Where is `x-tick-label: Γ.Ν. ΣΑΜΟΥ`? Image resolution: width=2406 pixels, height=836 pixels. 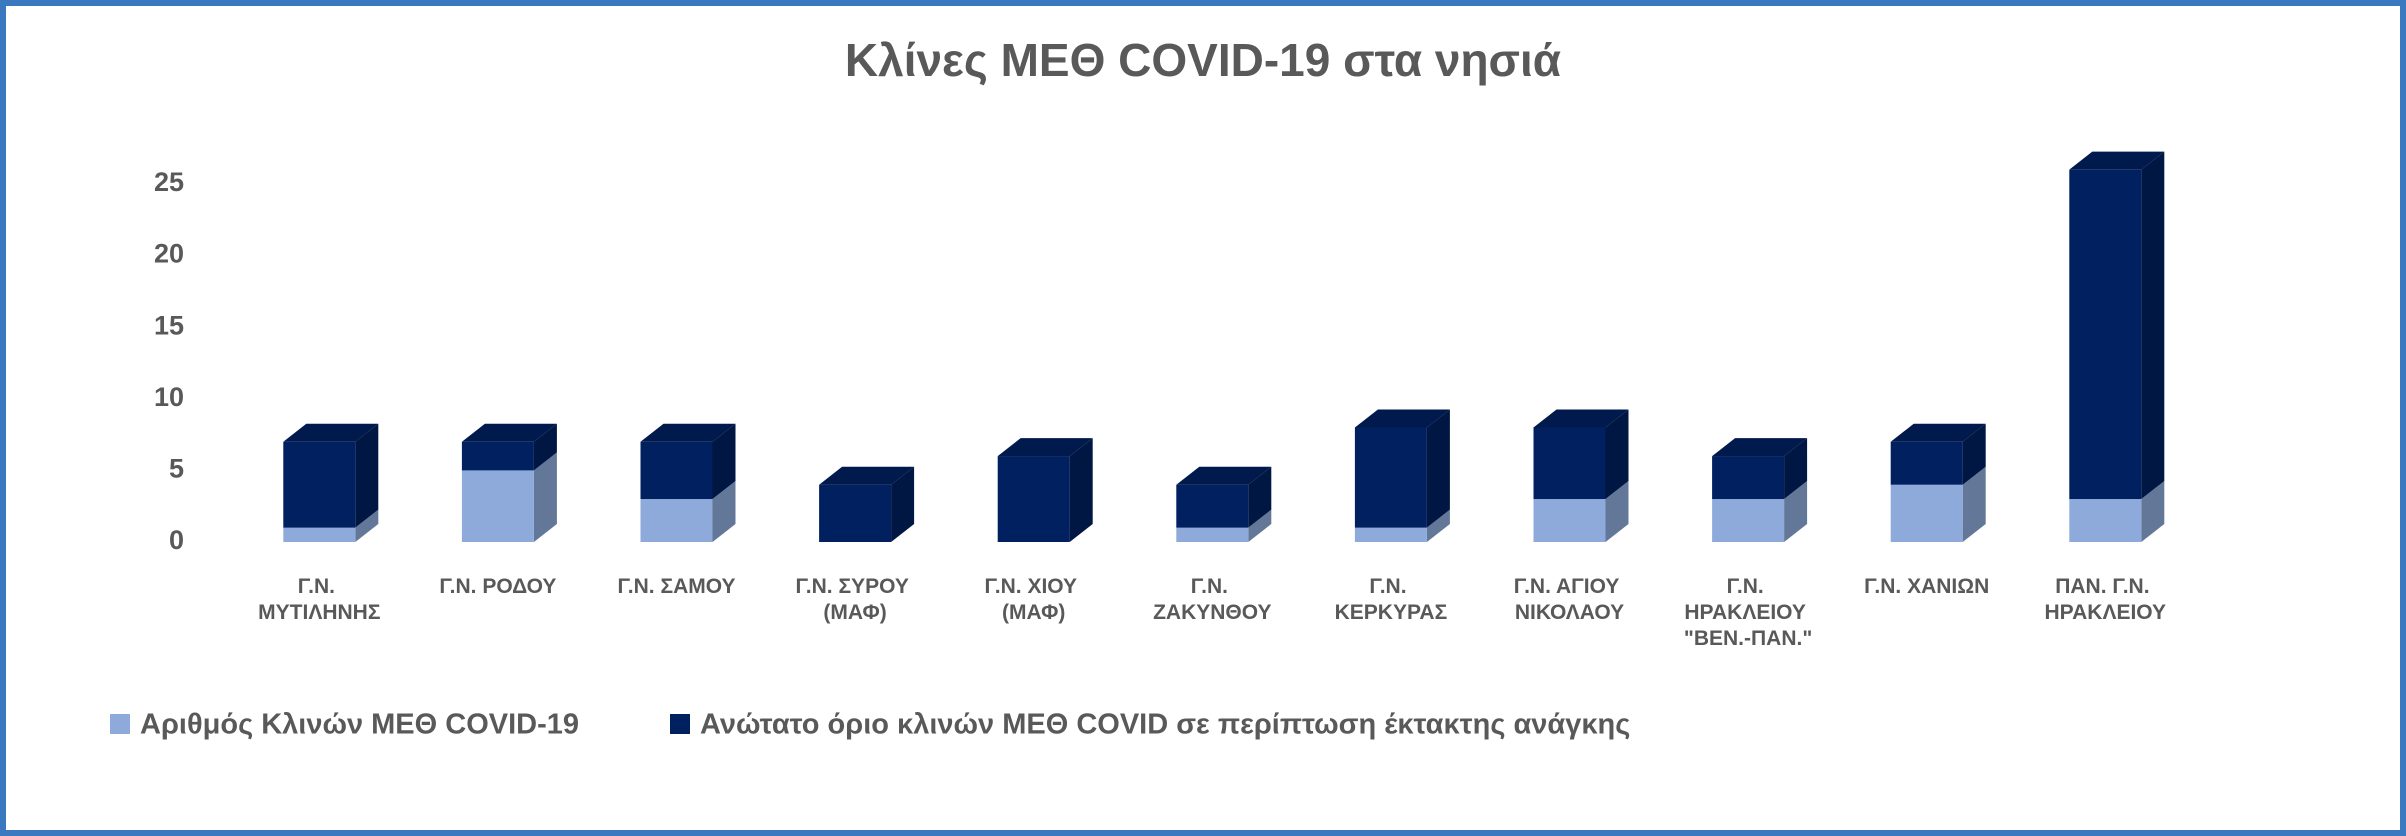
x-tick-label: Γ.Ν. ΣΑΜΟΥ is located at coordinates (676, 586).